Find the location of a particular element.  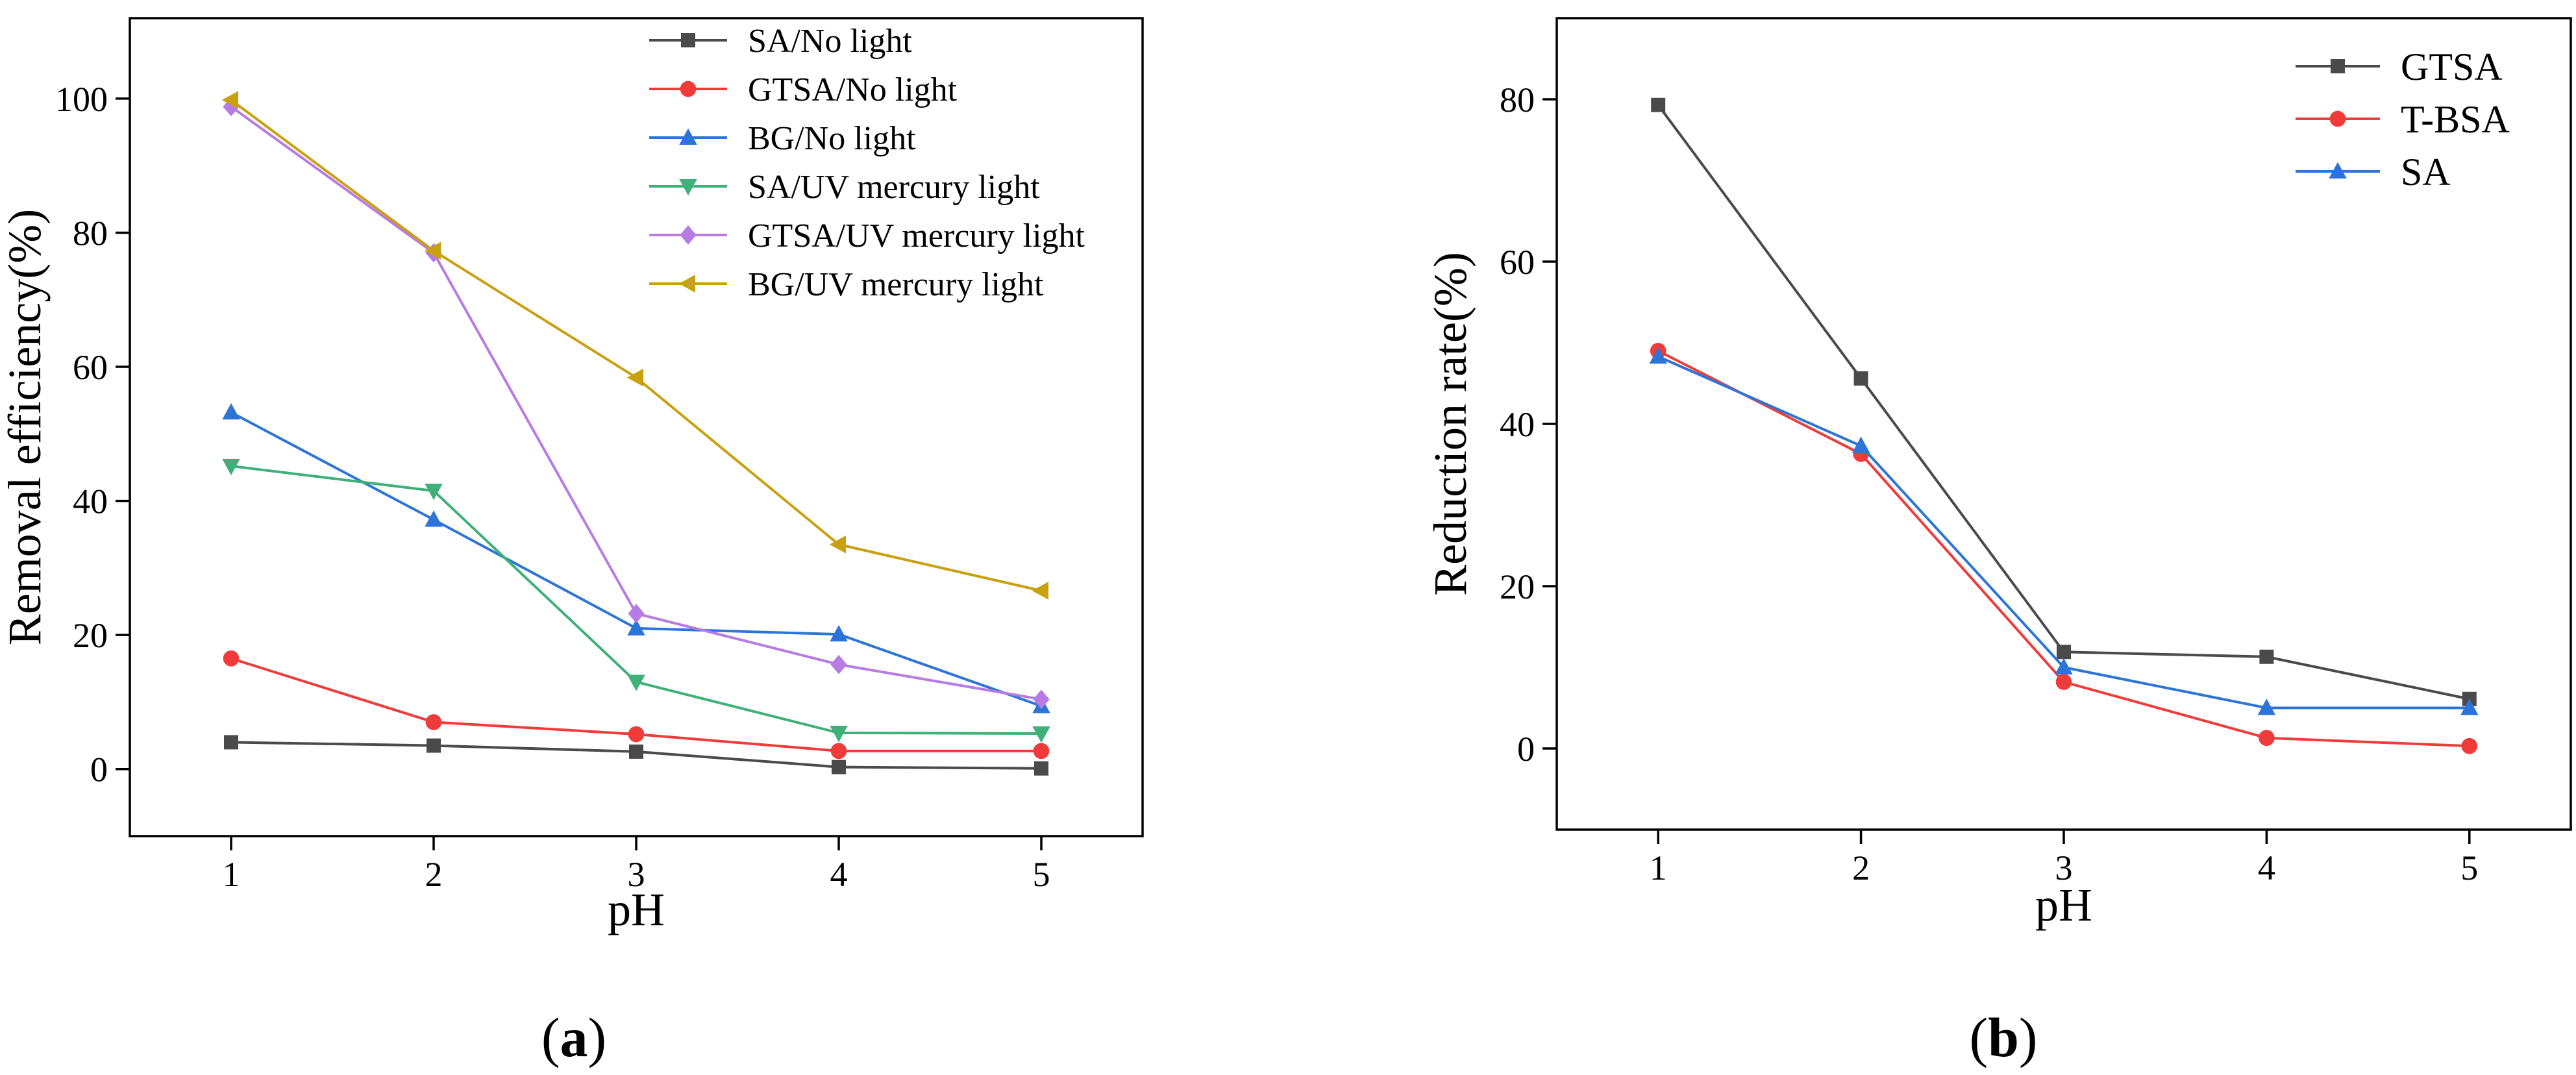

series-SA is located at coordinates (2064, 531).